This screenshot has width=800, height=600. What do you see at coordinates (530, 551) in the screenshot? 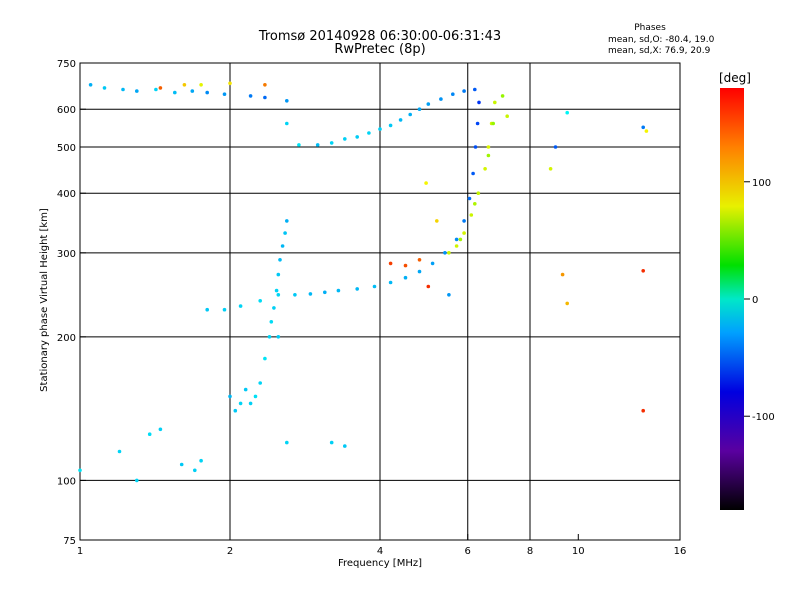
I see `x-tick-label: 8` at bounding box center [530, 551].